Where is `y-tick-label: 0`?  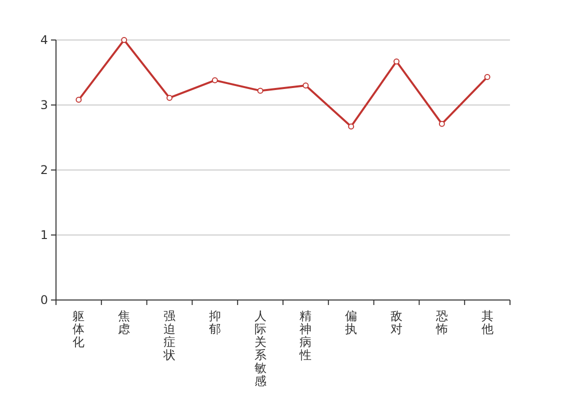
y-tick-label: 0 is located at coordinates (44, 300).